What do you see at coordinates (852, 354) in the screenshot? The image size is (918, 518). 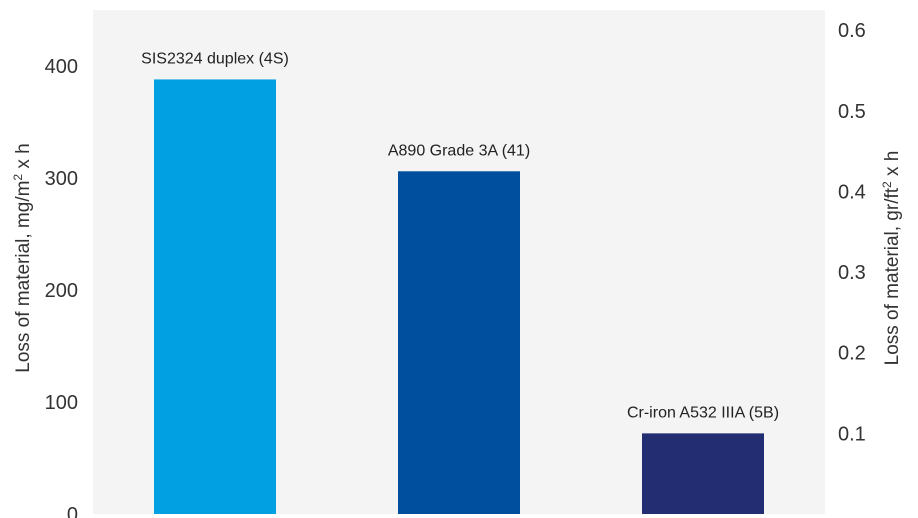 I see `y2-tick-label: 0.2` at bounding box center [852, 354].